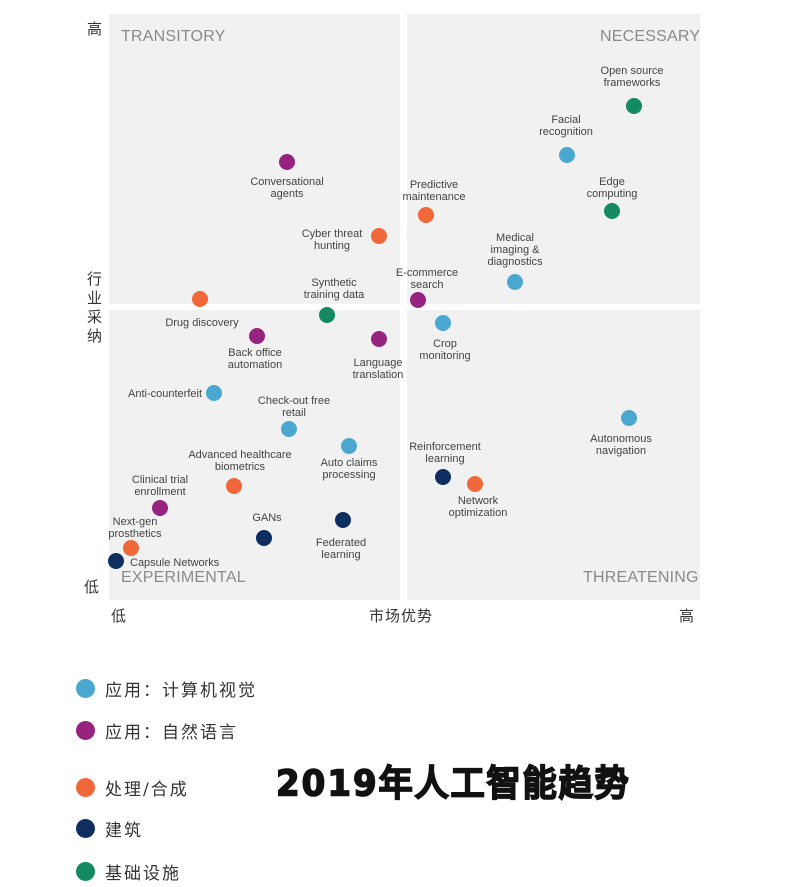  I want to click on legend-label: 基础设施, so click(143, 874).